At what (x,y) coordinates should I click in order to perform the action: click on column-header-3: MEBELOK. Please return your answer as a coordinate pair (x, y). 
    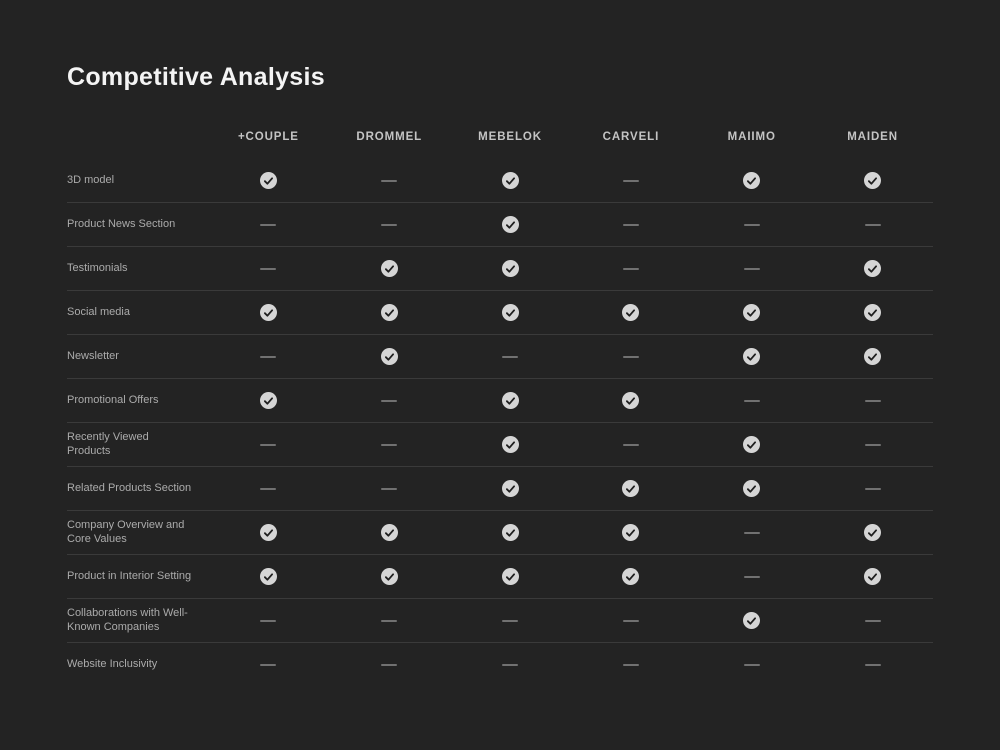
    Looking at the image, I should click on (510, 137).